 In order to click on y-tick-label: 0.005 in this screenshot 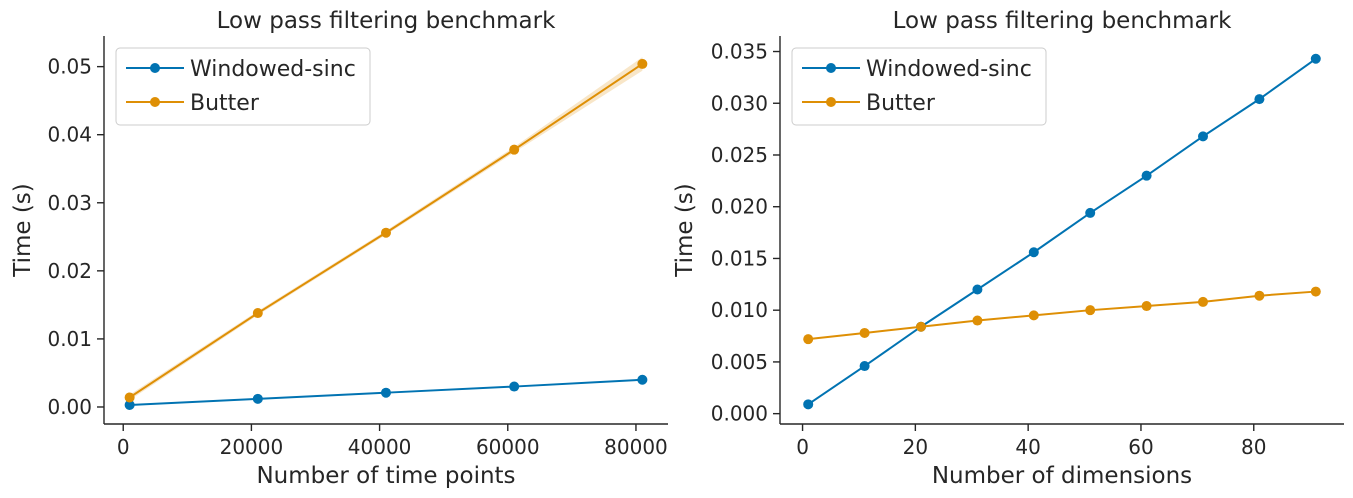, I will do `click(739, 362)`.